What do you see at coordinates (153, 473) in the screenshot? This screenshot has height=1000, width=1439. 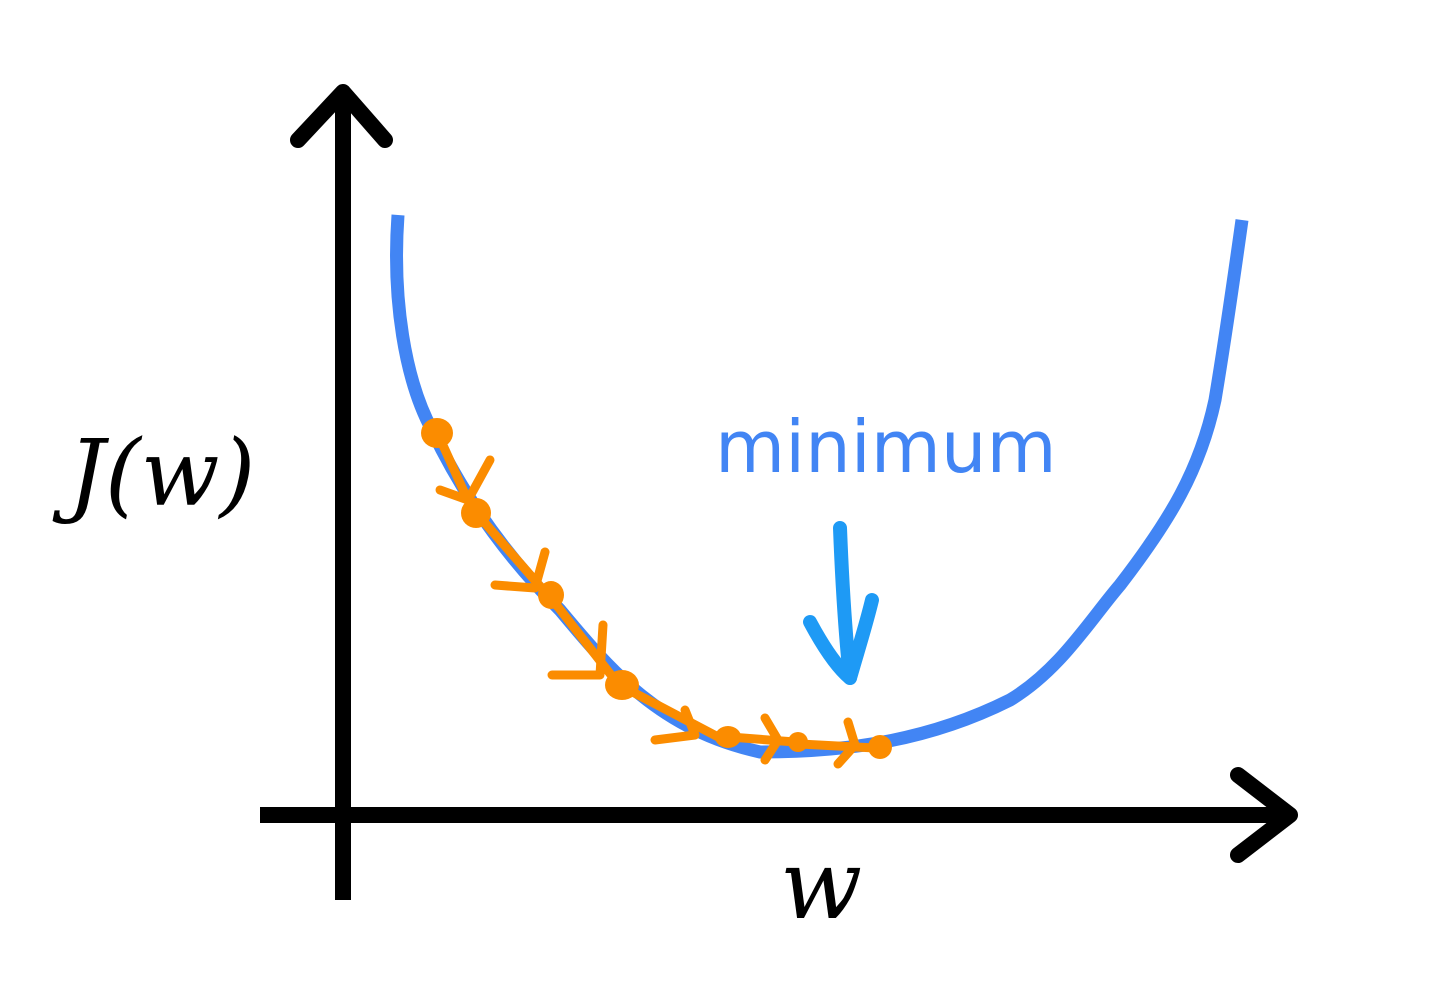 I see `y-axis-label: J(w)` at bounding box center [153, 473].